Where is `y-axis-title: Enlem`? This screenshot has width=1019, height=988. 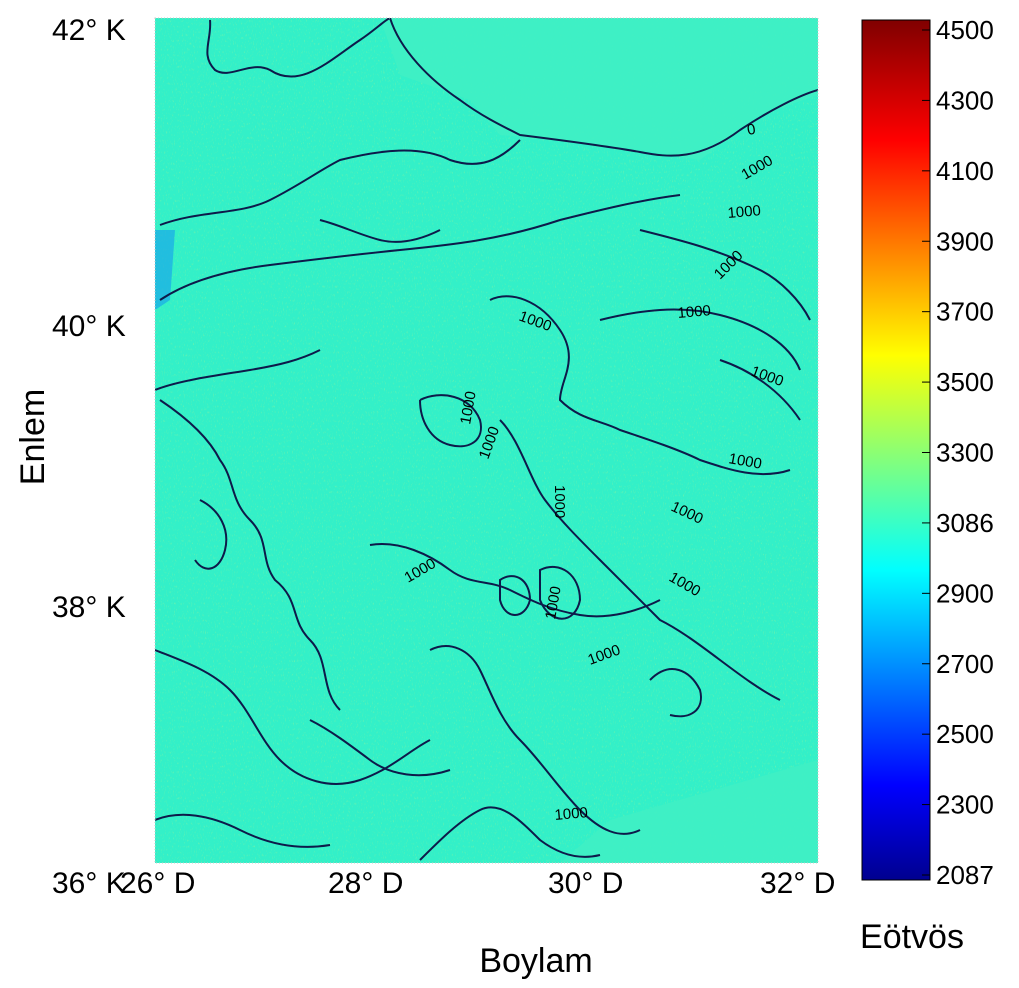
y-axis-title: Enlem is located at coordinates (33, 437).